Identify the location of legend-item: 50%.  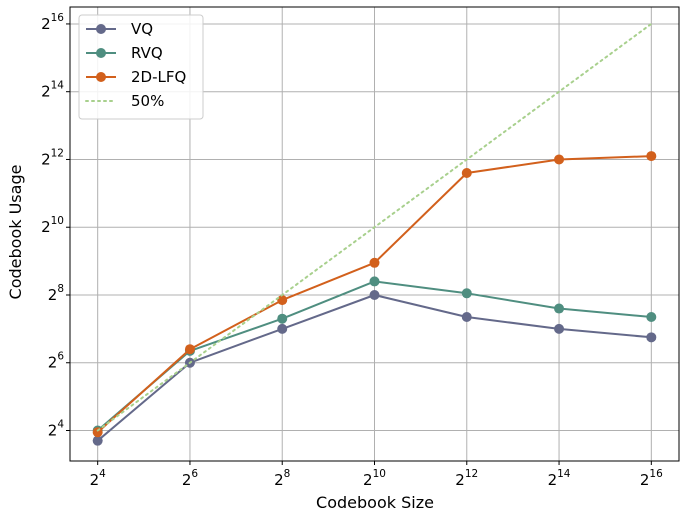
(124, 101).